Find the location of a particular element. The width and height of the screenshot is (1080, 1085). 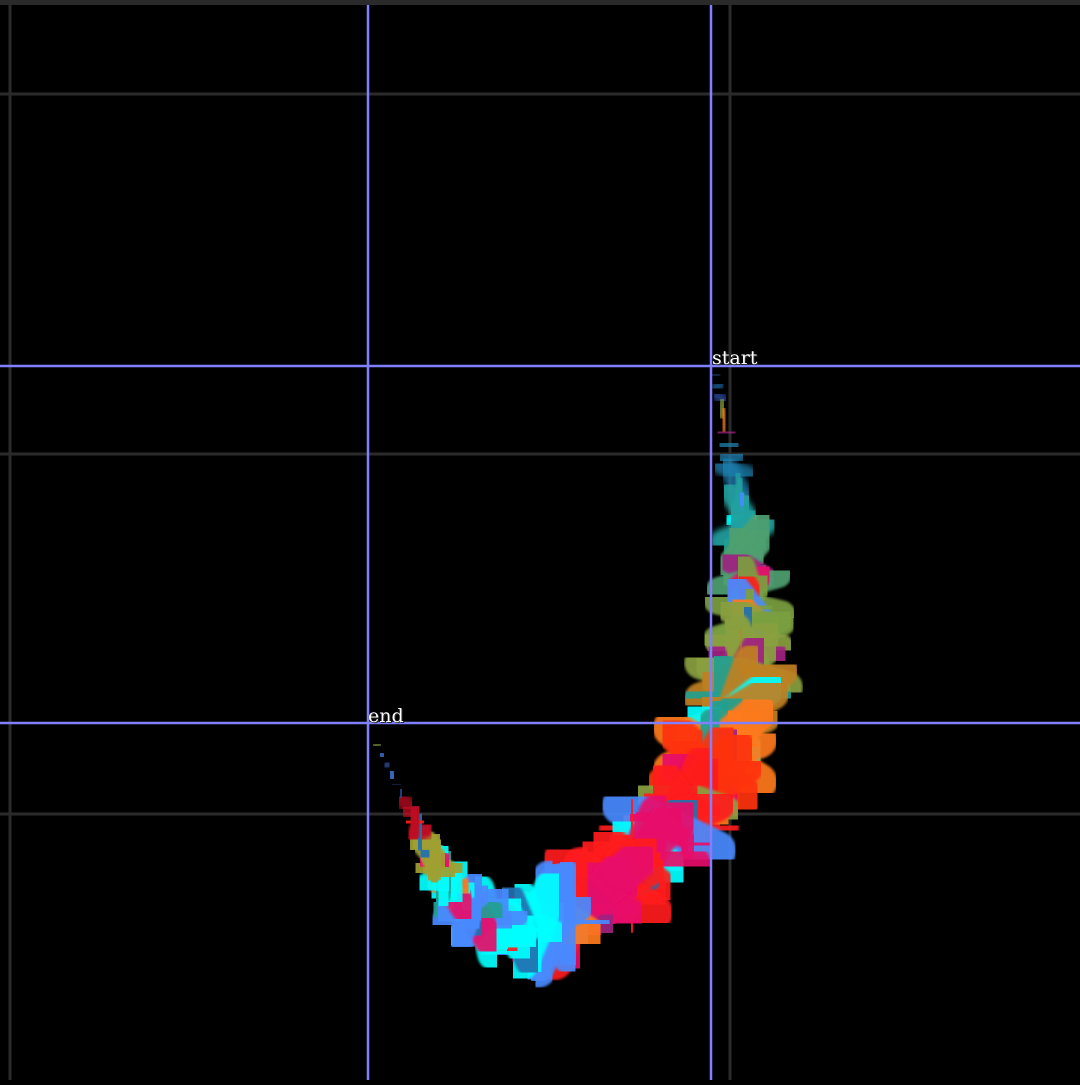

end-marker-label: end is located at coordinates (386, 716).